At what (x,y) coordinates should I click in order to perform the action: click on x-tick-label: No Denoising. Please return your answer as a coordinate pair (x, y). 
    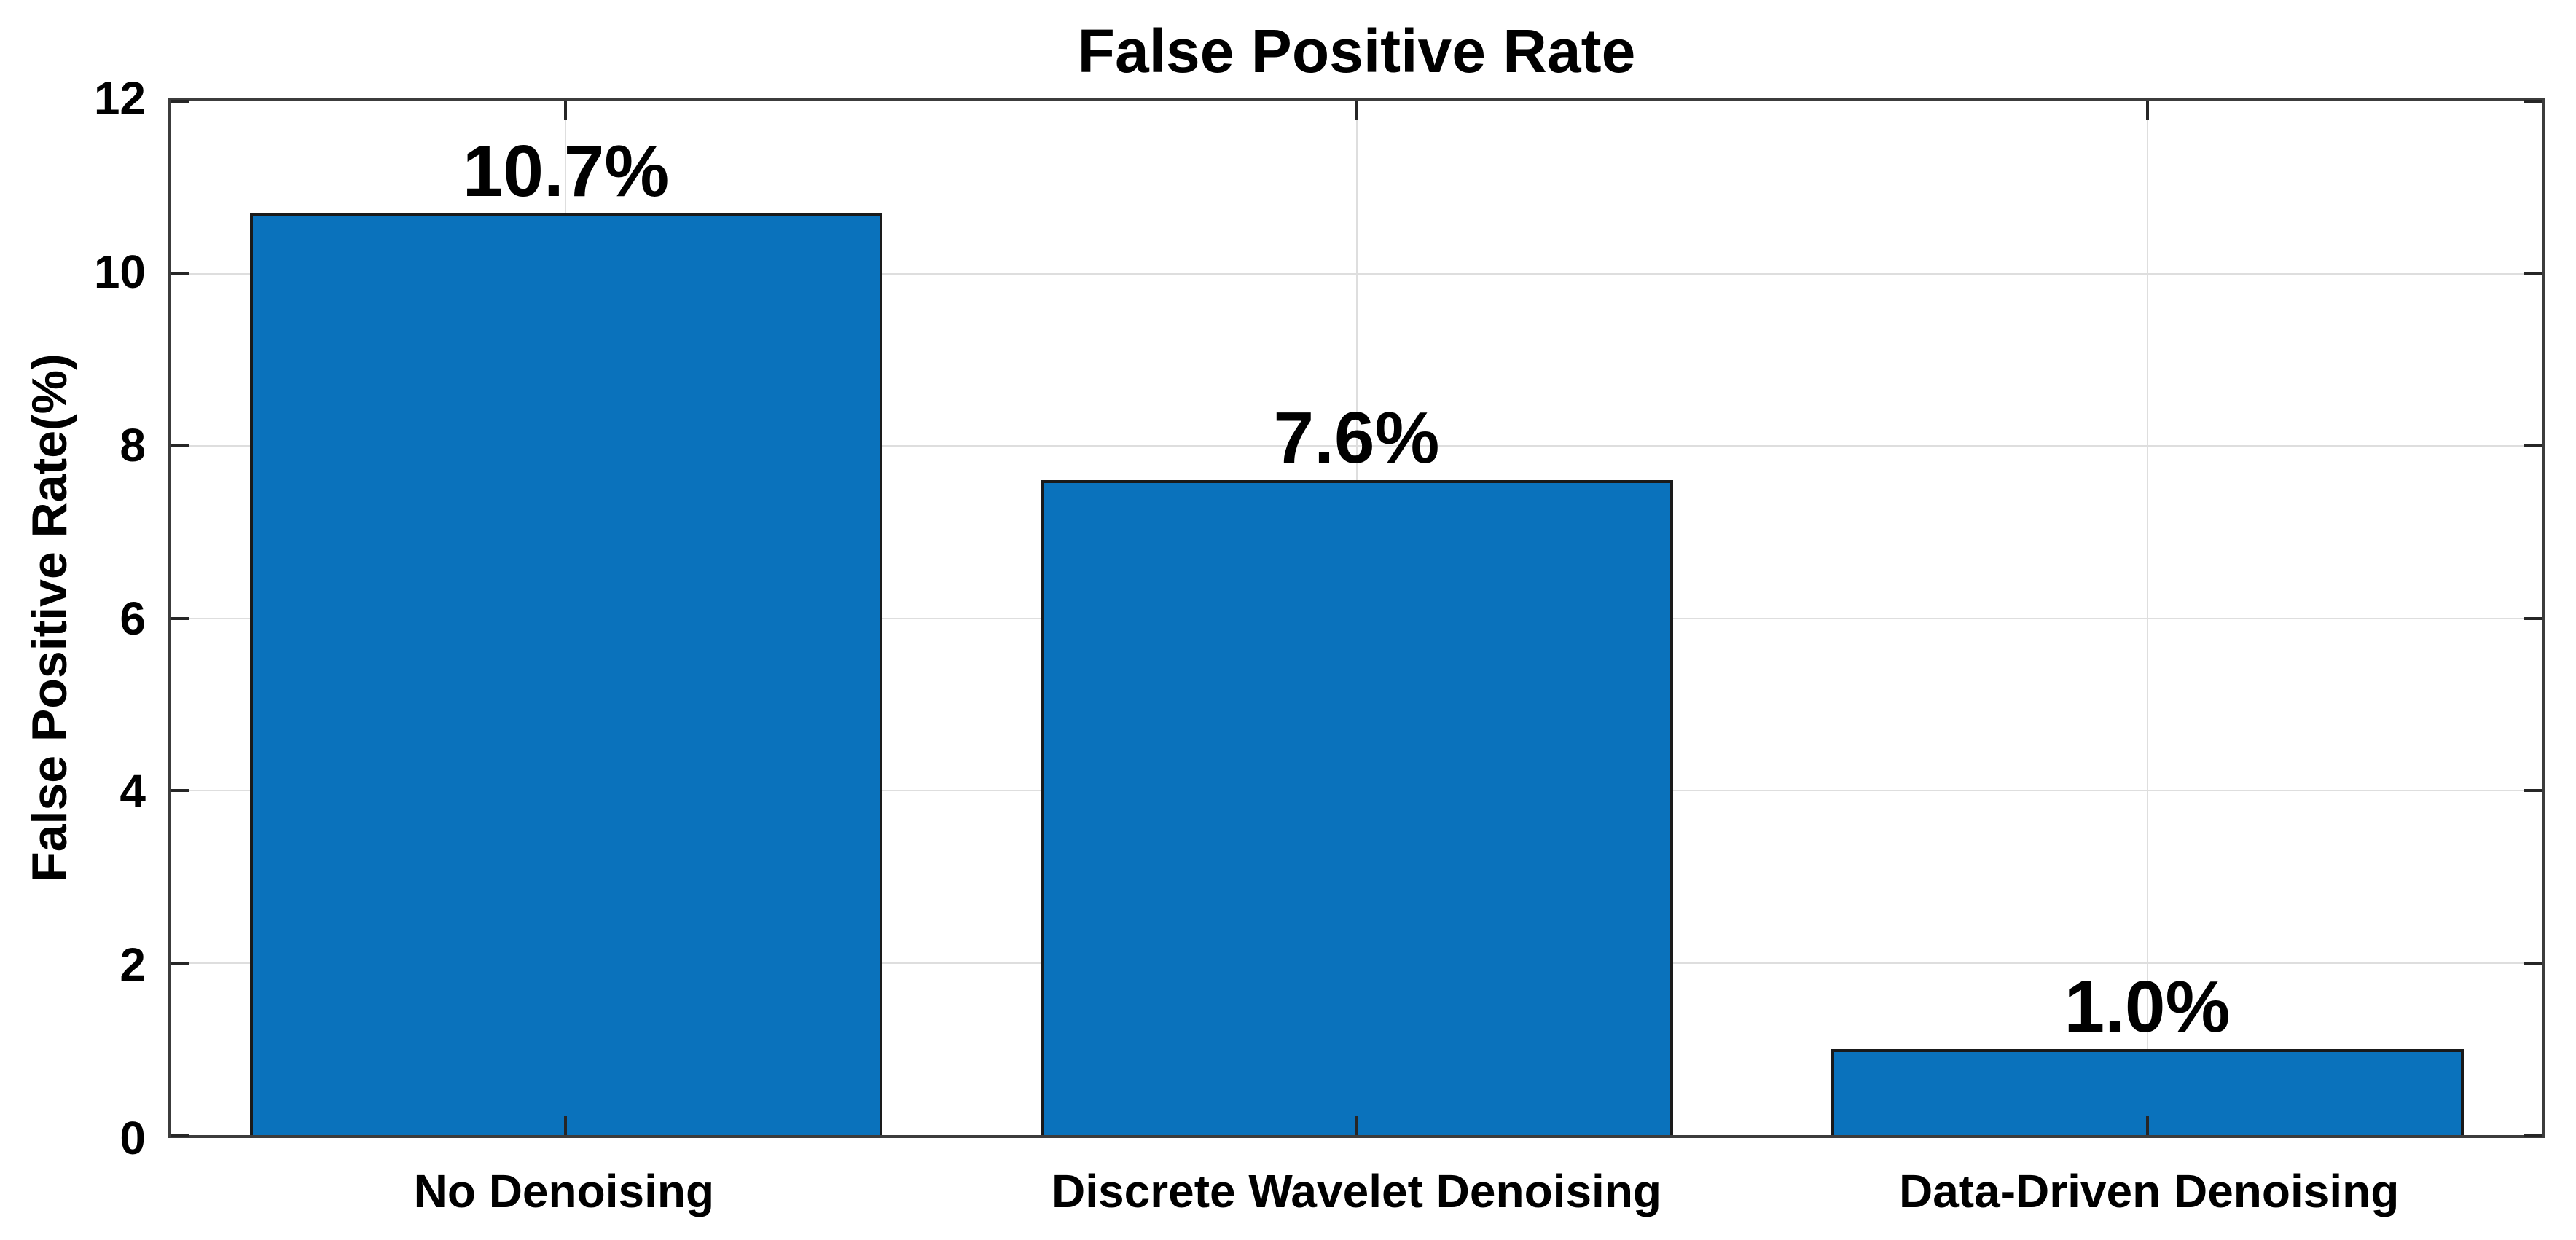
    Looking at the image, I should click on (564, 1191).